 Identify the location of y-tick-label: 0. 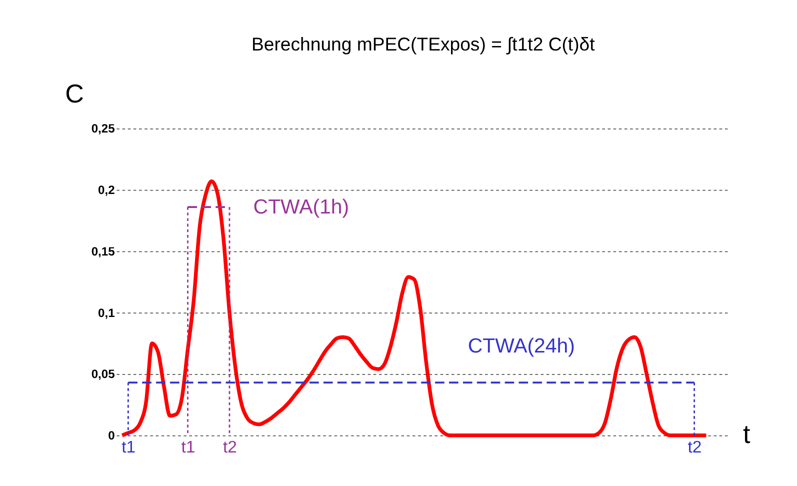
(112, 435).